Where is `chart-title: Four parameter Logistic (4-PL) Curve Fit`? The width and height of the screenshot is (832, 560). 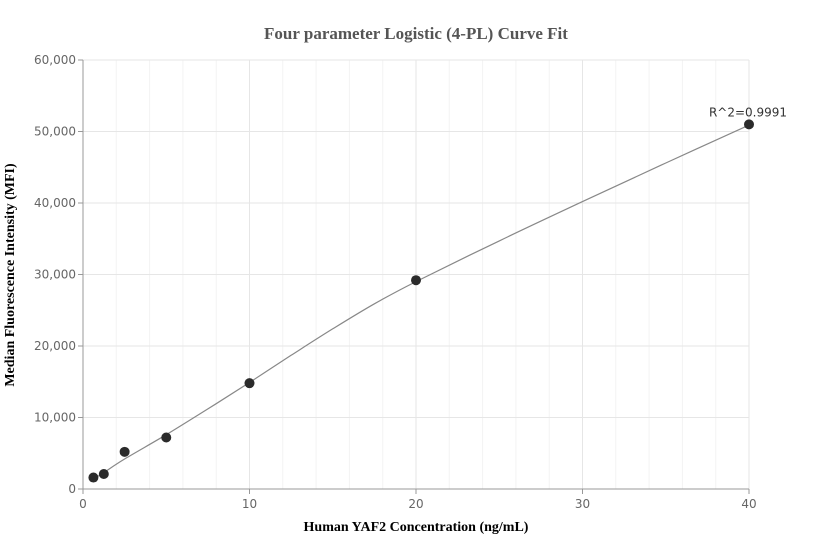 chart-title: Four parameter Logistic (4-PL) Curve Fit is located at coordinates (416, 33).